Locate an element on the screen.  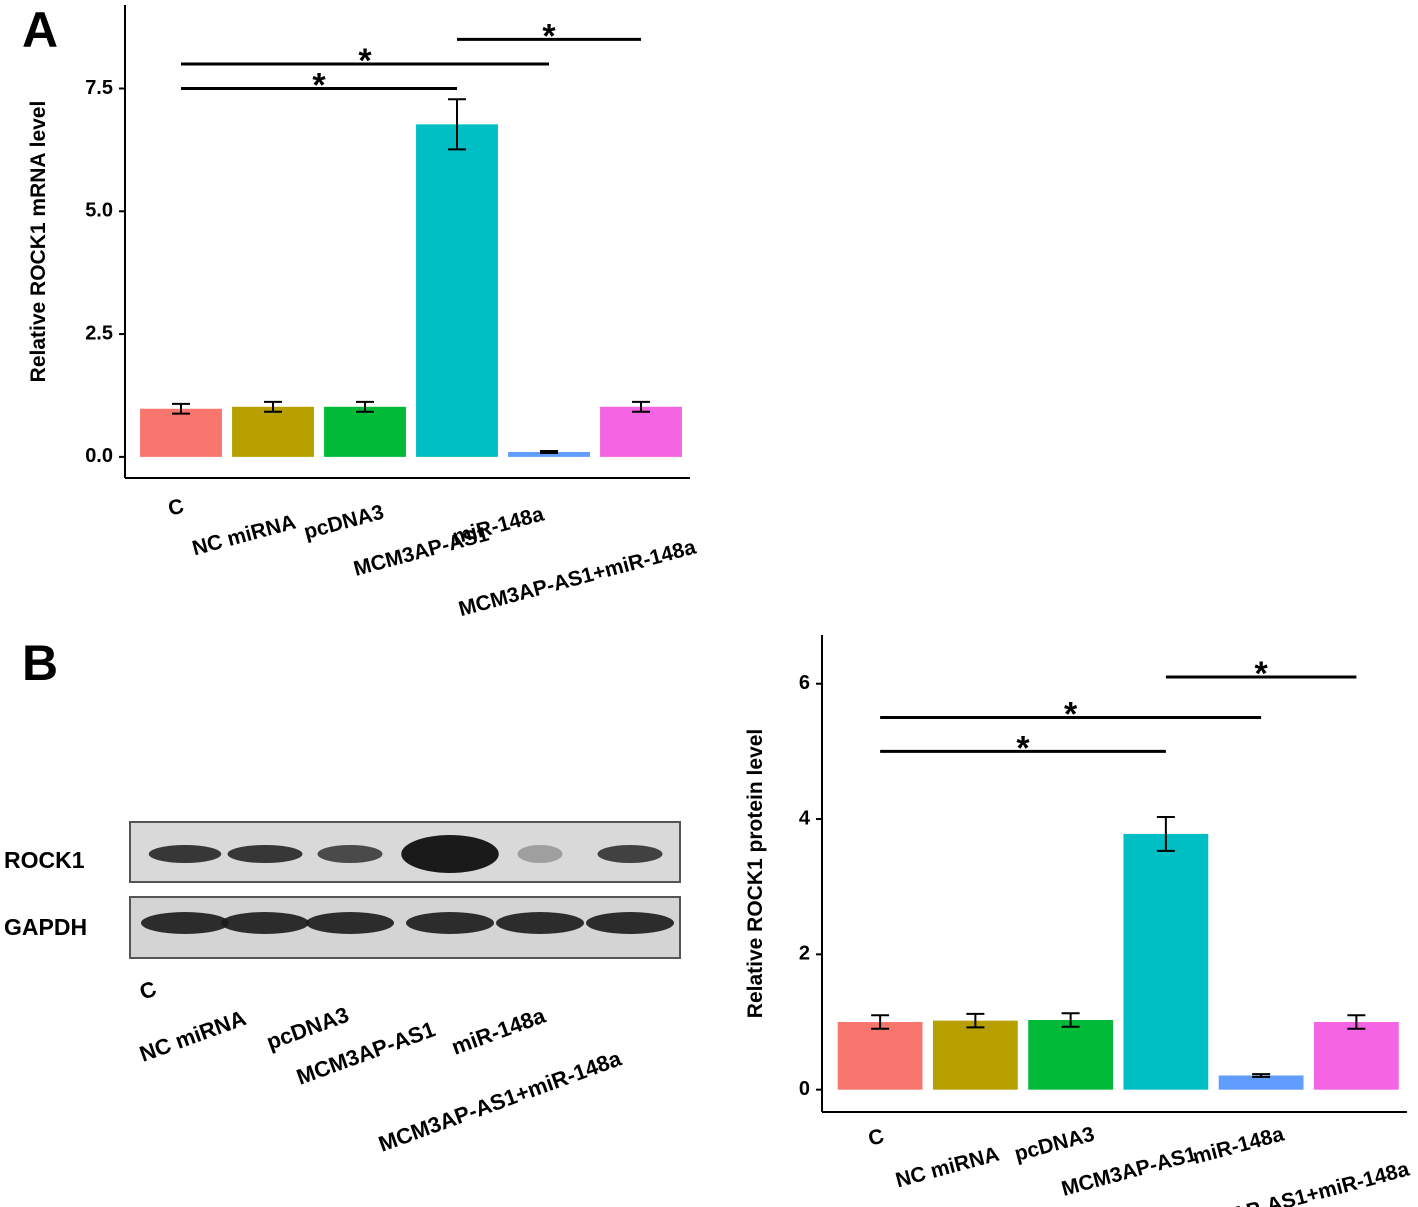
blot-row-label: ROCK1 is located at coordinates (44, 860).